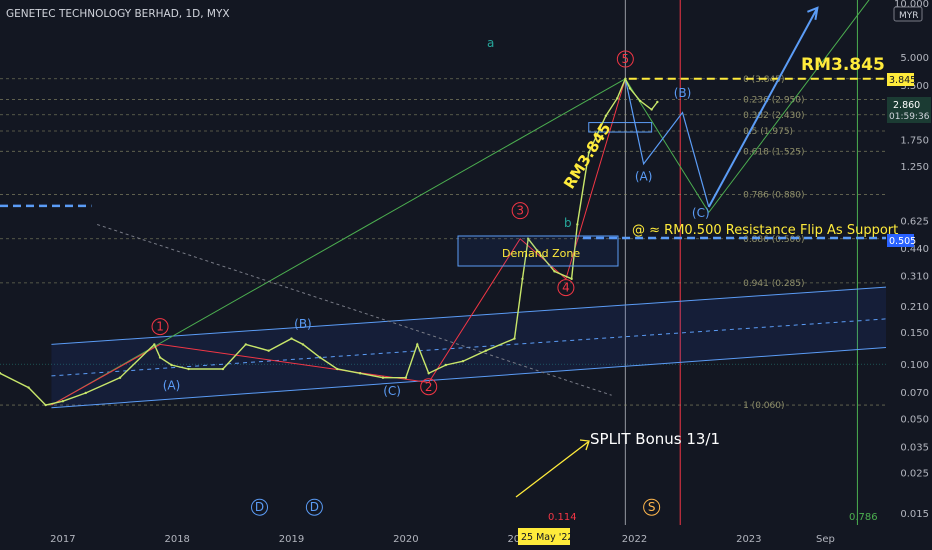 This screenshot has height=550, width=932. I want to click on fib-label-0.5: 0.5 (1.975), so click(768, 132).